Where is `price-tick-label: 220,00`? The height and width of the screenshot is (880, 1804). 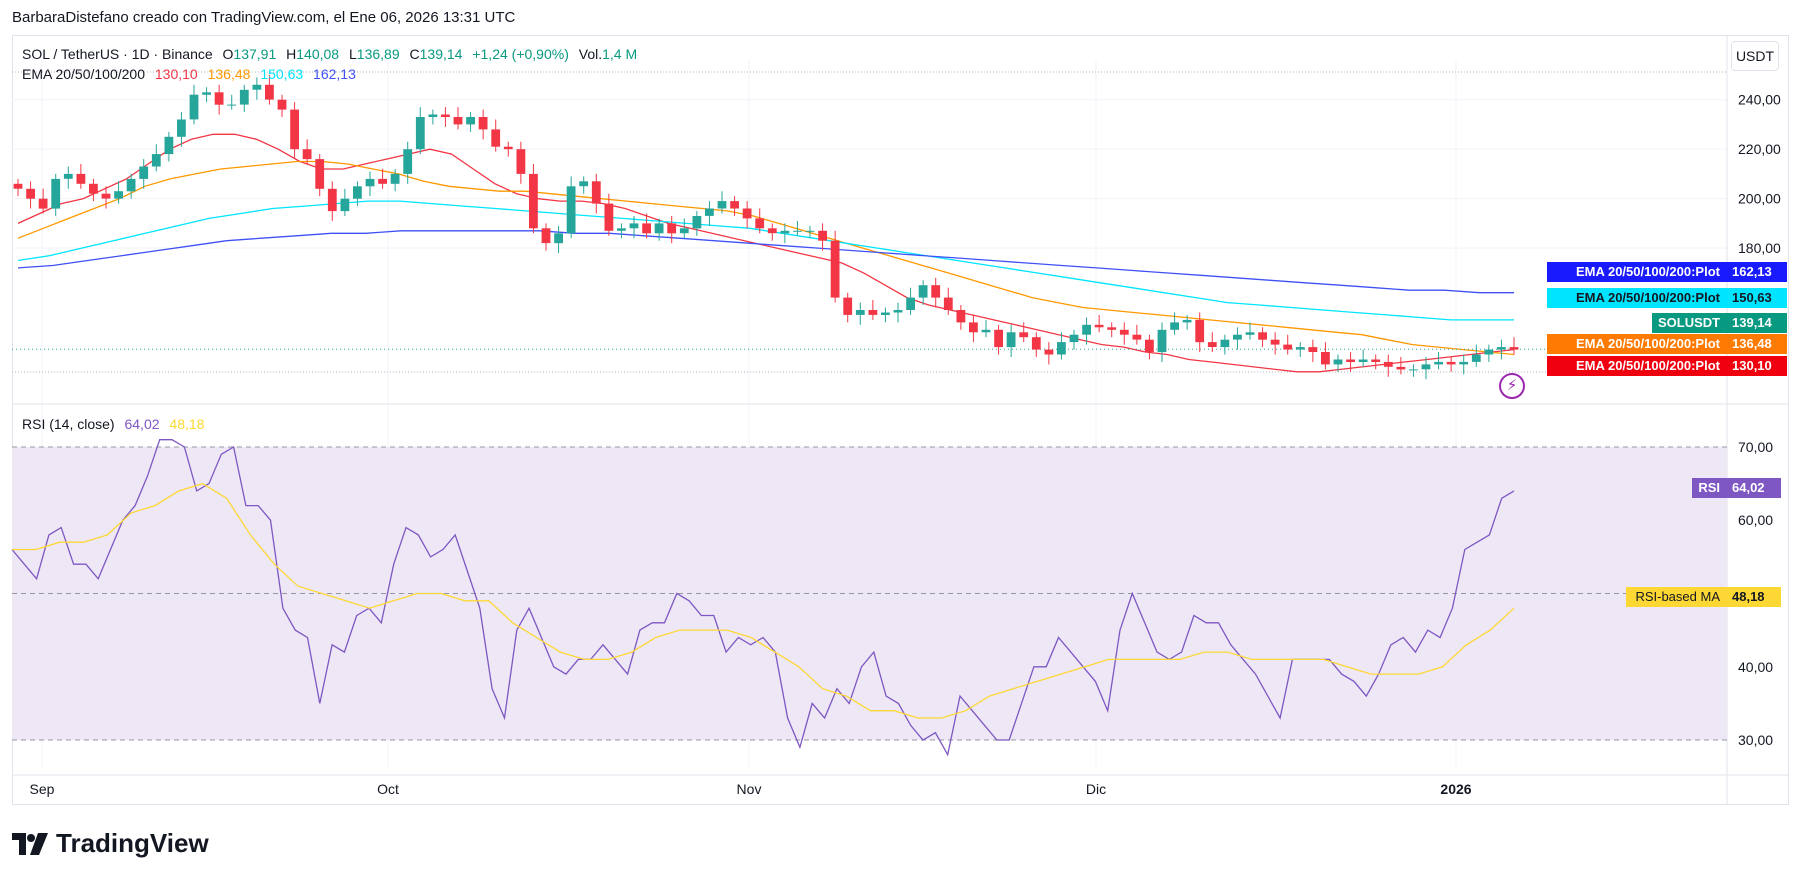
price-tick-label: 220,00 is located at coordinates (1759, 149).